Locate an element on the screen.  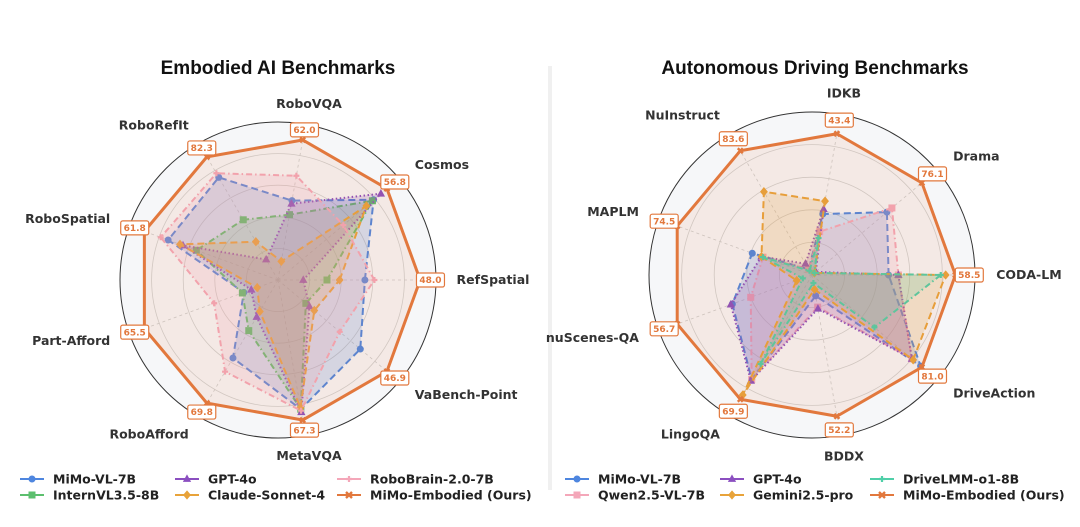
value-label: 81.0 is located at coordinates (932, 377).